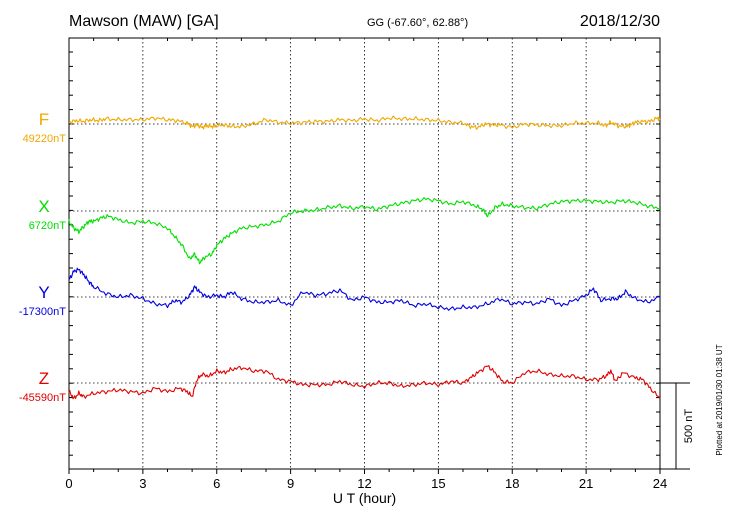 The height and width of the screenshot is (520, 730). Describe the element at coordinates (438, 483) in the screenshot. I see `x-tick-label: 15` at that location.